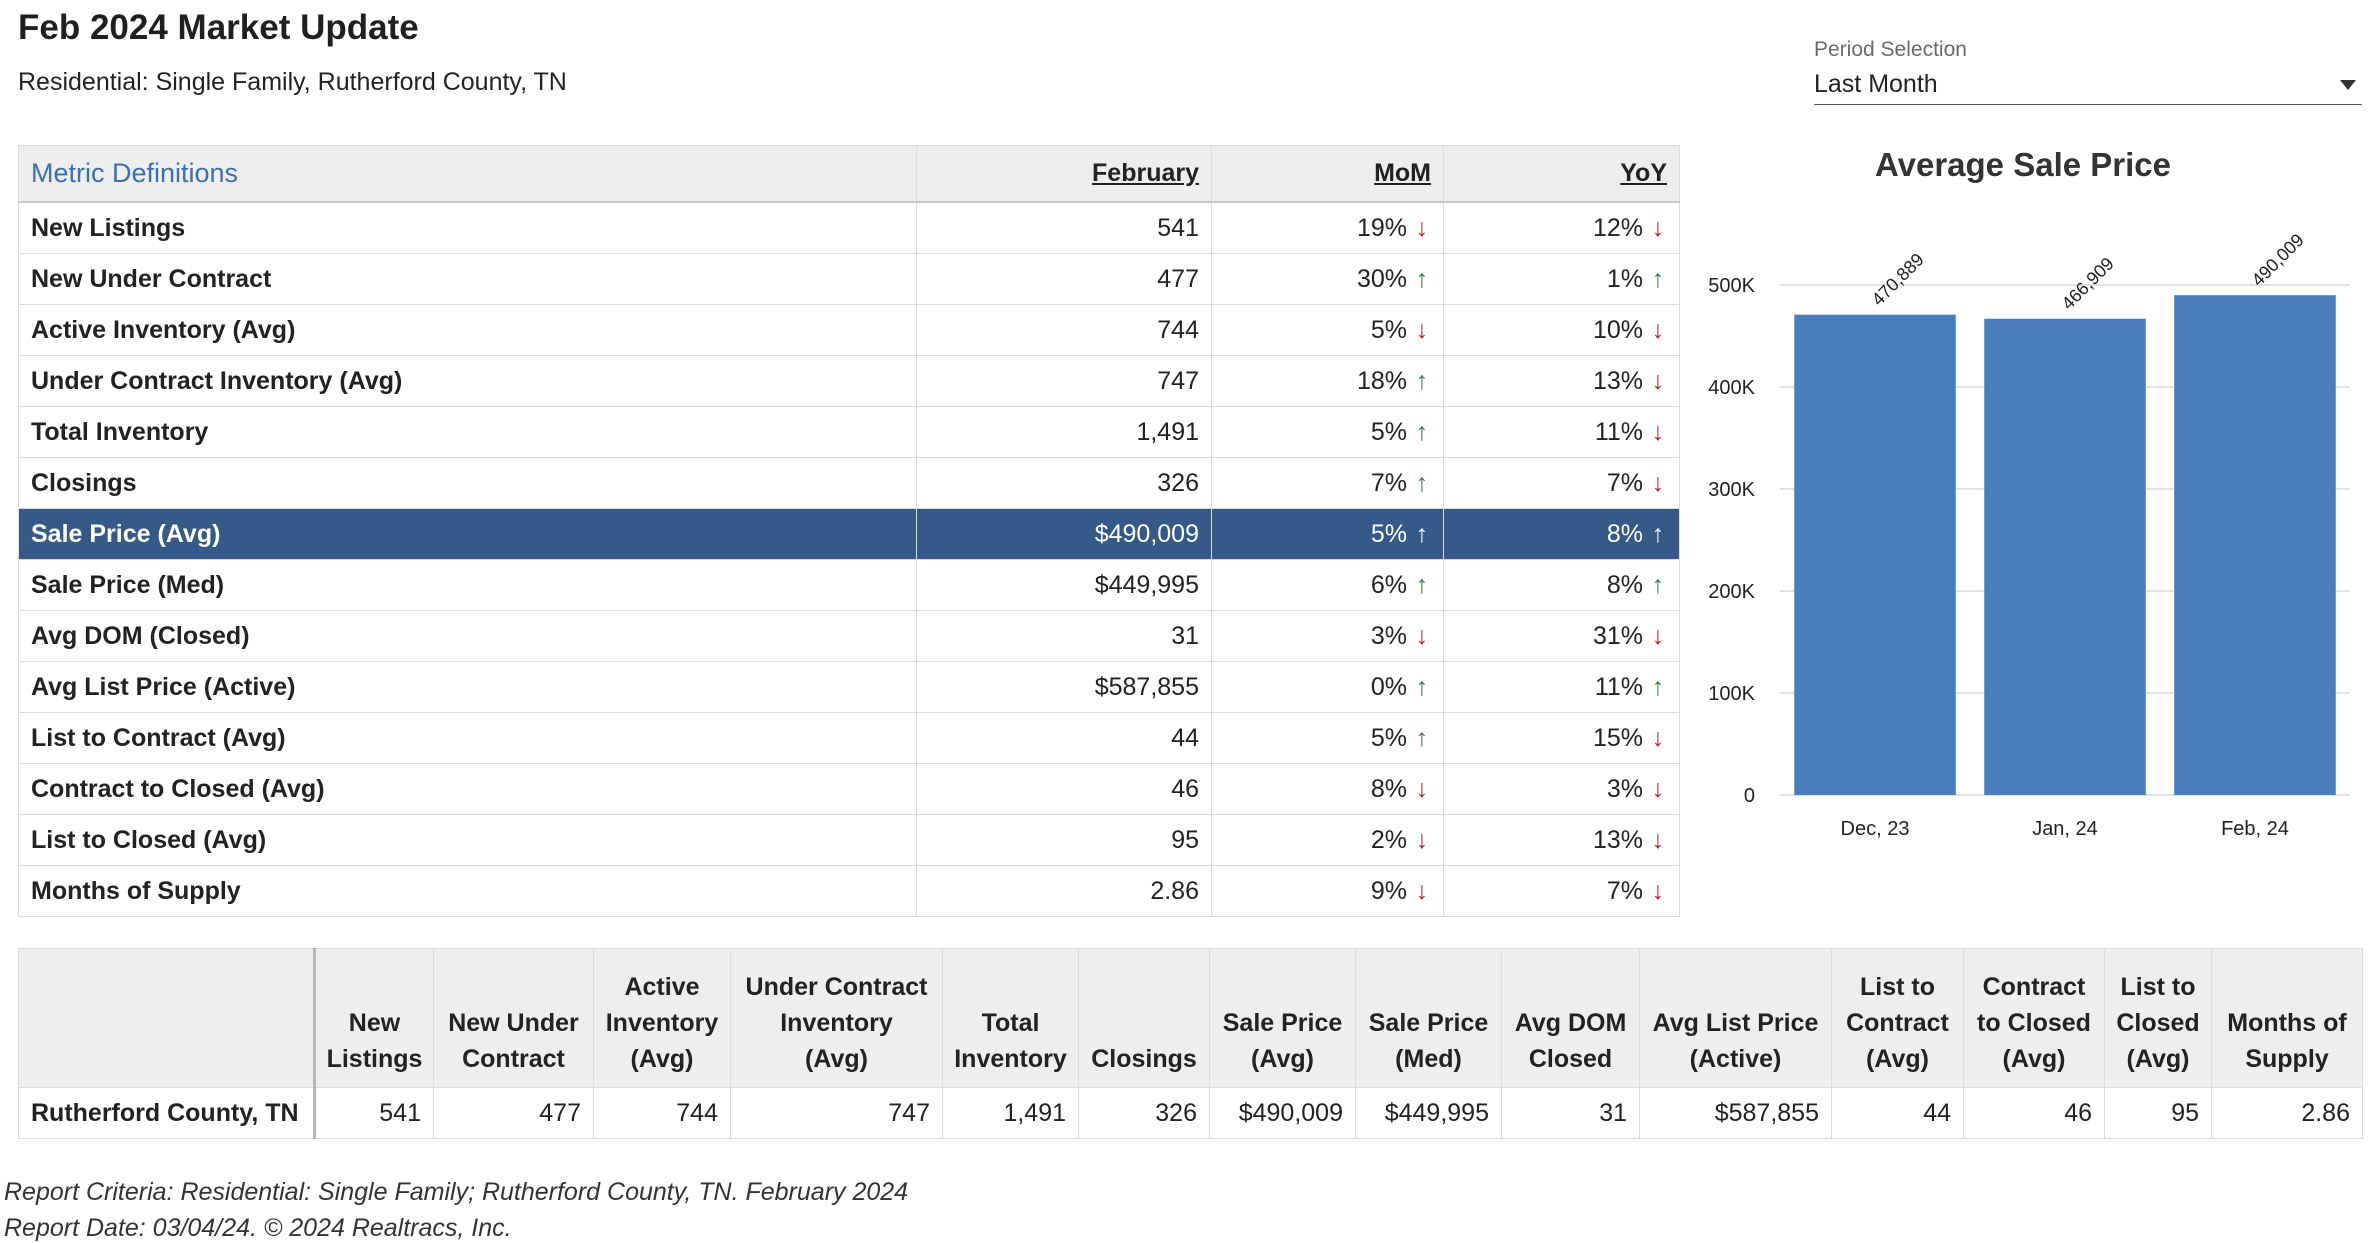 This screenshot has height=1243, width=2374. Describe the element at coordinates (467, 891) in the screenshot. I see `metric-name: Months of Supply` at that location.